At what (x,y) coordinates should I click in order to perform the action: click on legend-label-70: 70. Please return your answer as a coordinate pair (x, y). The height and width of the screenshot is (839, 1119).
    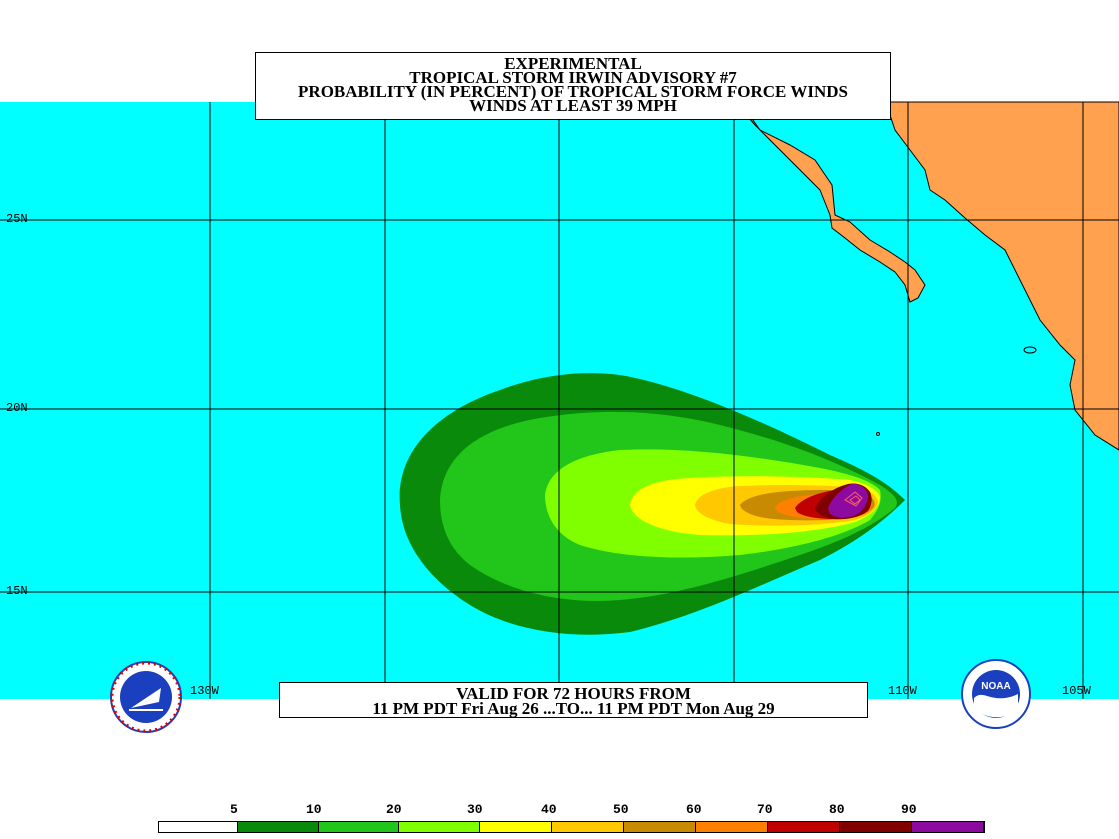
    Looking at the image, I should click on (765, 809).